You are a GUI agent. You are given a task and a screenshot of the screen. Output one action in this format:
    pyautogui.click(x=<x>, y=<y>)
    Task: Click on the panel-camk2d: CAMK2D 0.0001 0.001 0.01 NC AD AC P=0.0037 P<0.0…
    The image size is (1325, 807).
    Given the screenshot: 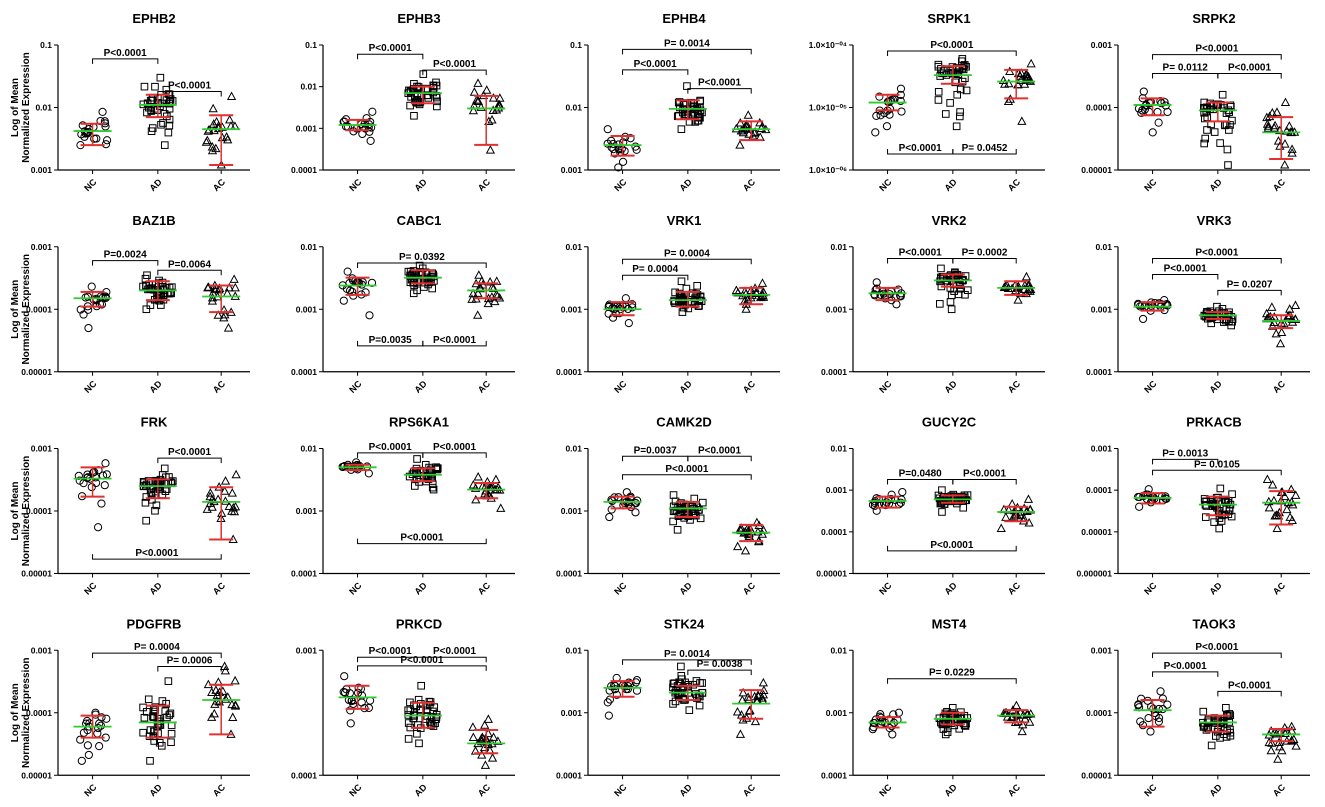 What is the action you would take?
    pyautogui.click(x=668, y=506)
    